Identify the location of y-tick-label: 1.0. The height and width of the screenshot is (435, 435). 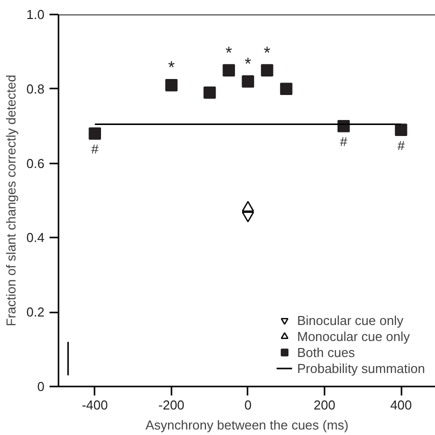
(35, 14).